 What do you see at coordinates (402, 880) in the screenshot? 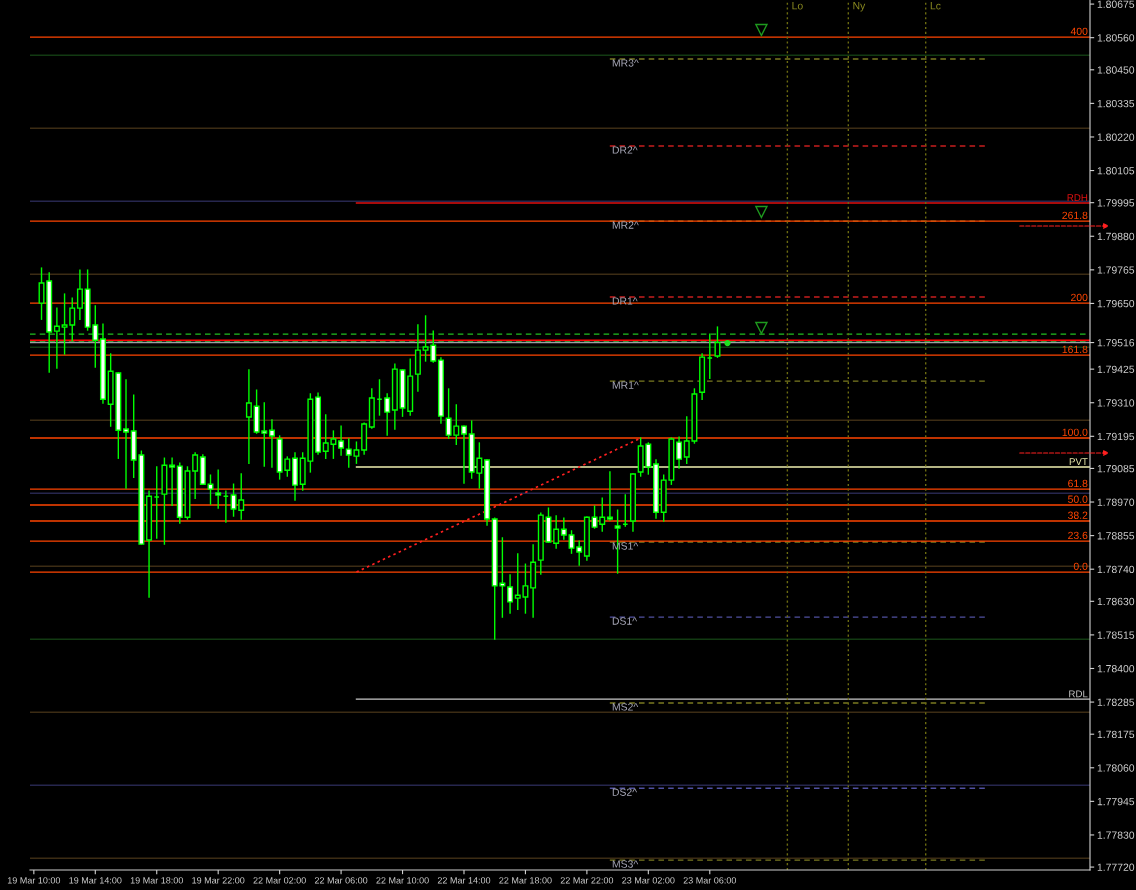
I see `x-tick-label: 22 Mar 10:00` at bounding box center [402, 880].